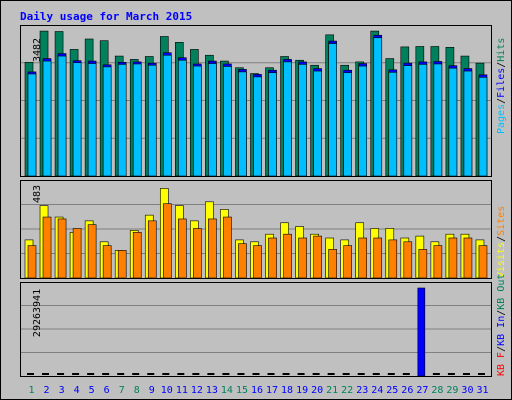  What do you see at coordinates (272, 390) in the screenshot?
I see `x-tick-label-day-17: 17` at bounding box center [272, 390].